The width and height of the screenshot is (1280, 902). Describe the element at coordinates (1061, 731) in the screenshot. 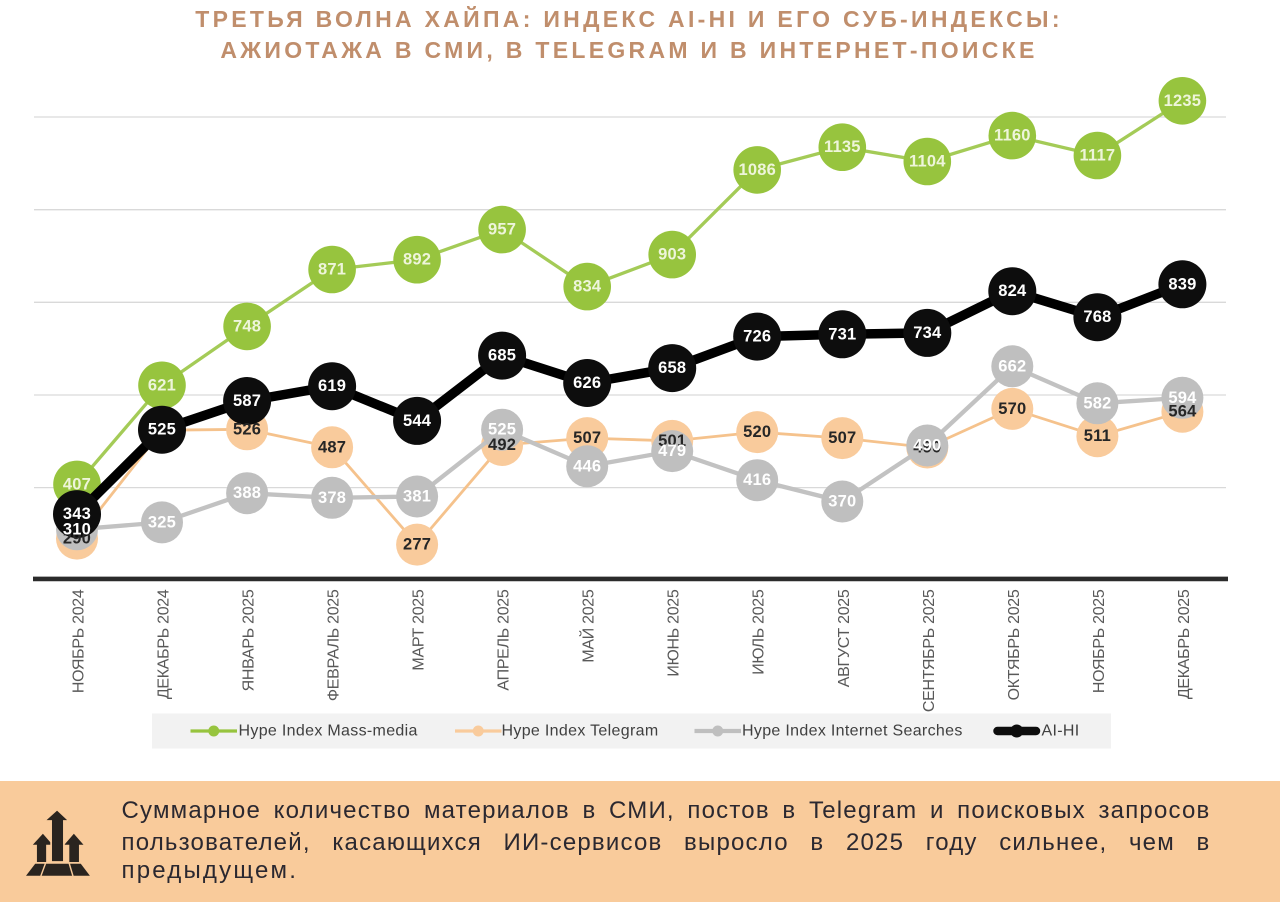

I see `svg-text: AI-HI` at that location.